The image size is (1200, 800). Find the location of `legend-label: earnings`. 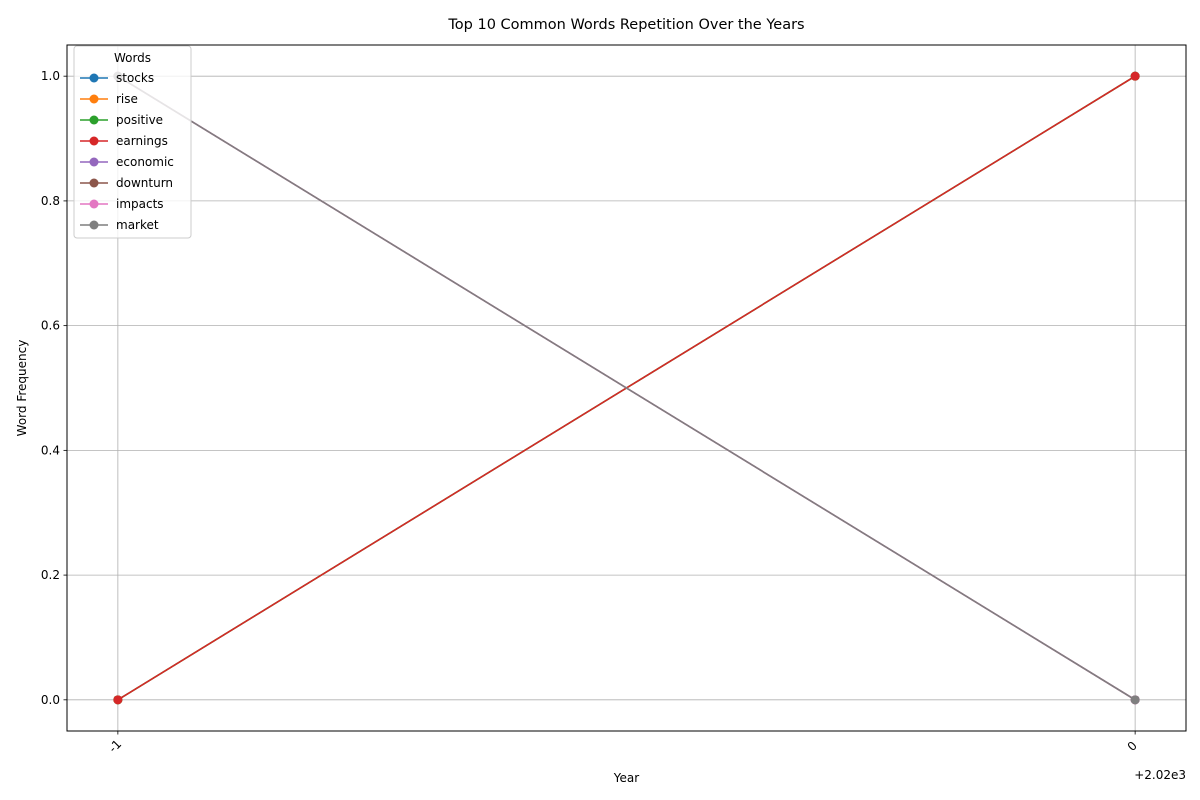

legend-label: earnings is located at coordinates (142, 141).